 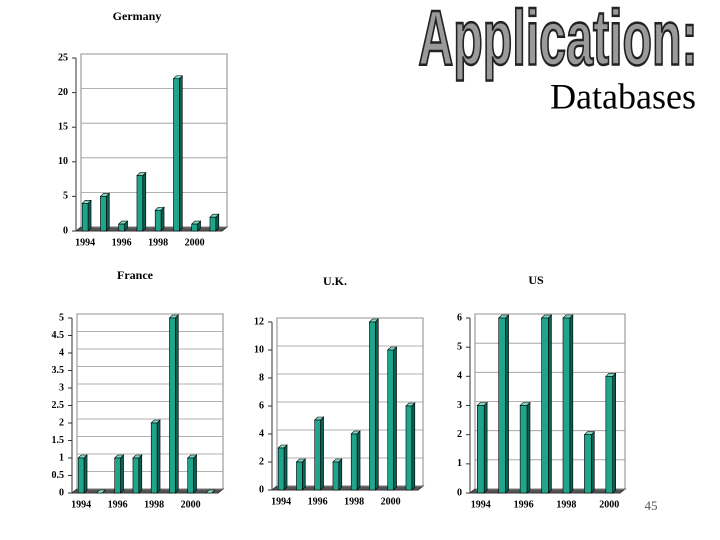 What do you see at coordinates (623, 96) in the screenshot?
I see `slide-subheading: Databases` at bounding box center [623, 96].